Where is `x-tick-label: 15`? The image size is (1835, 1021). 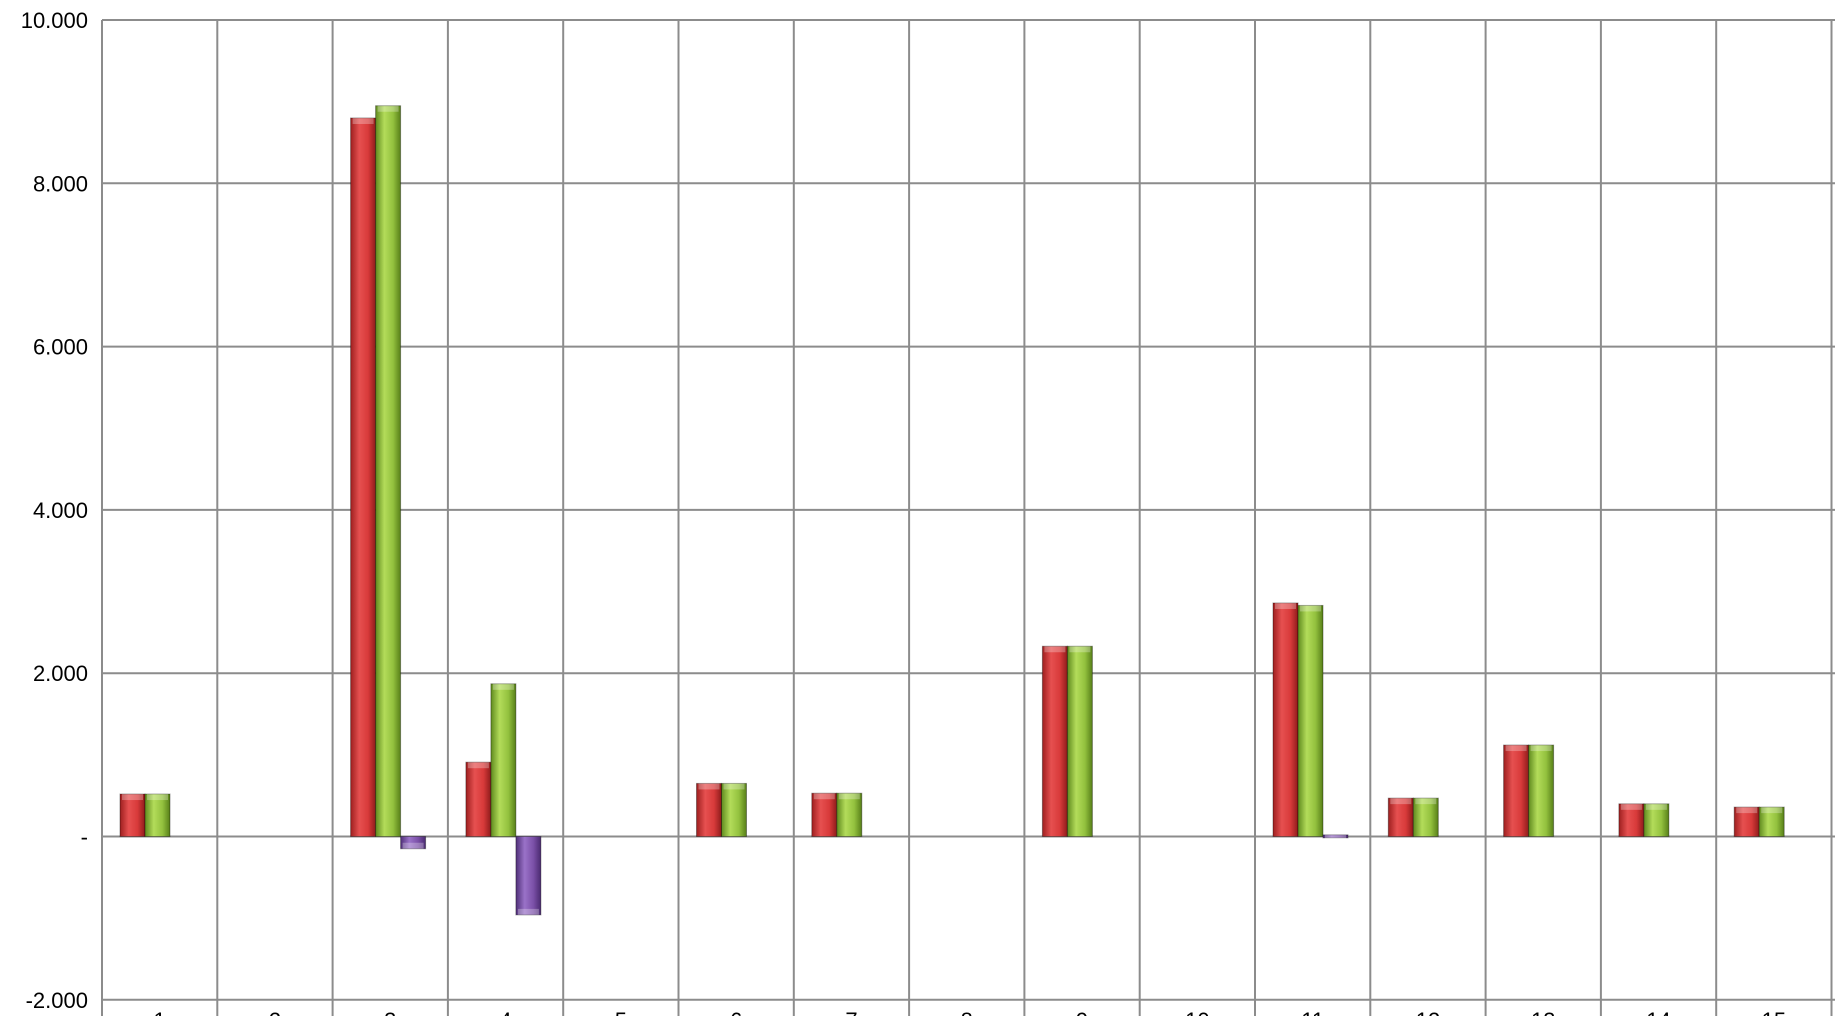
x-tick-label: 15 is located at coordinates (1774, 1012).